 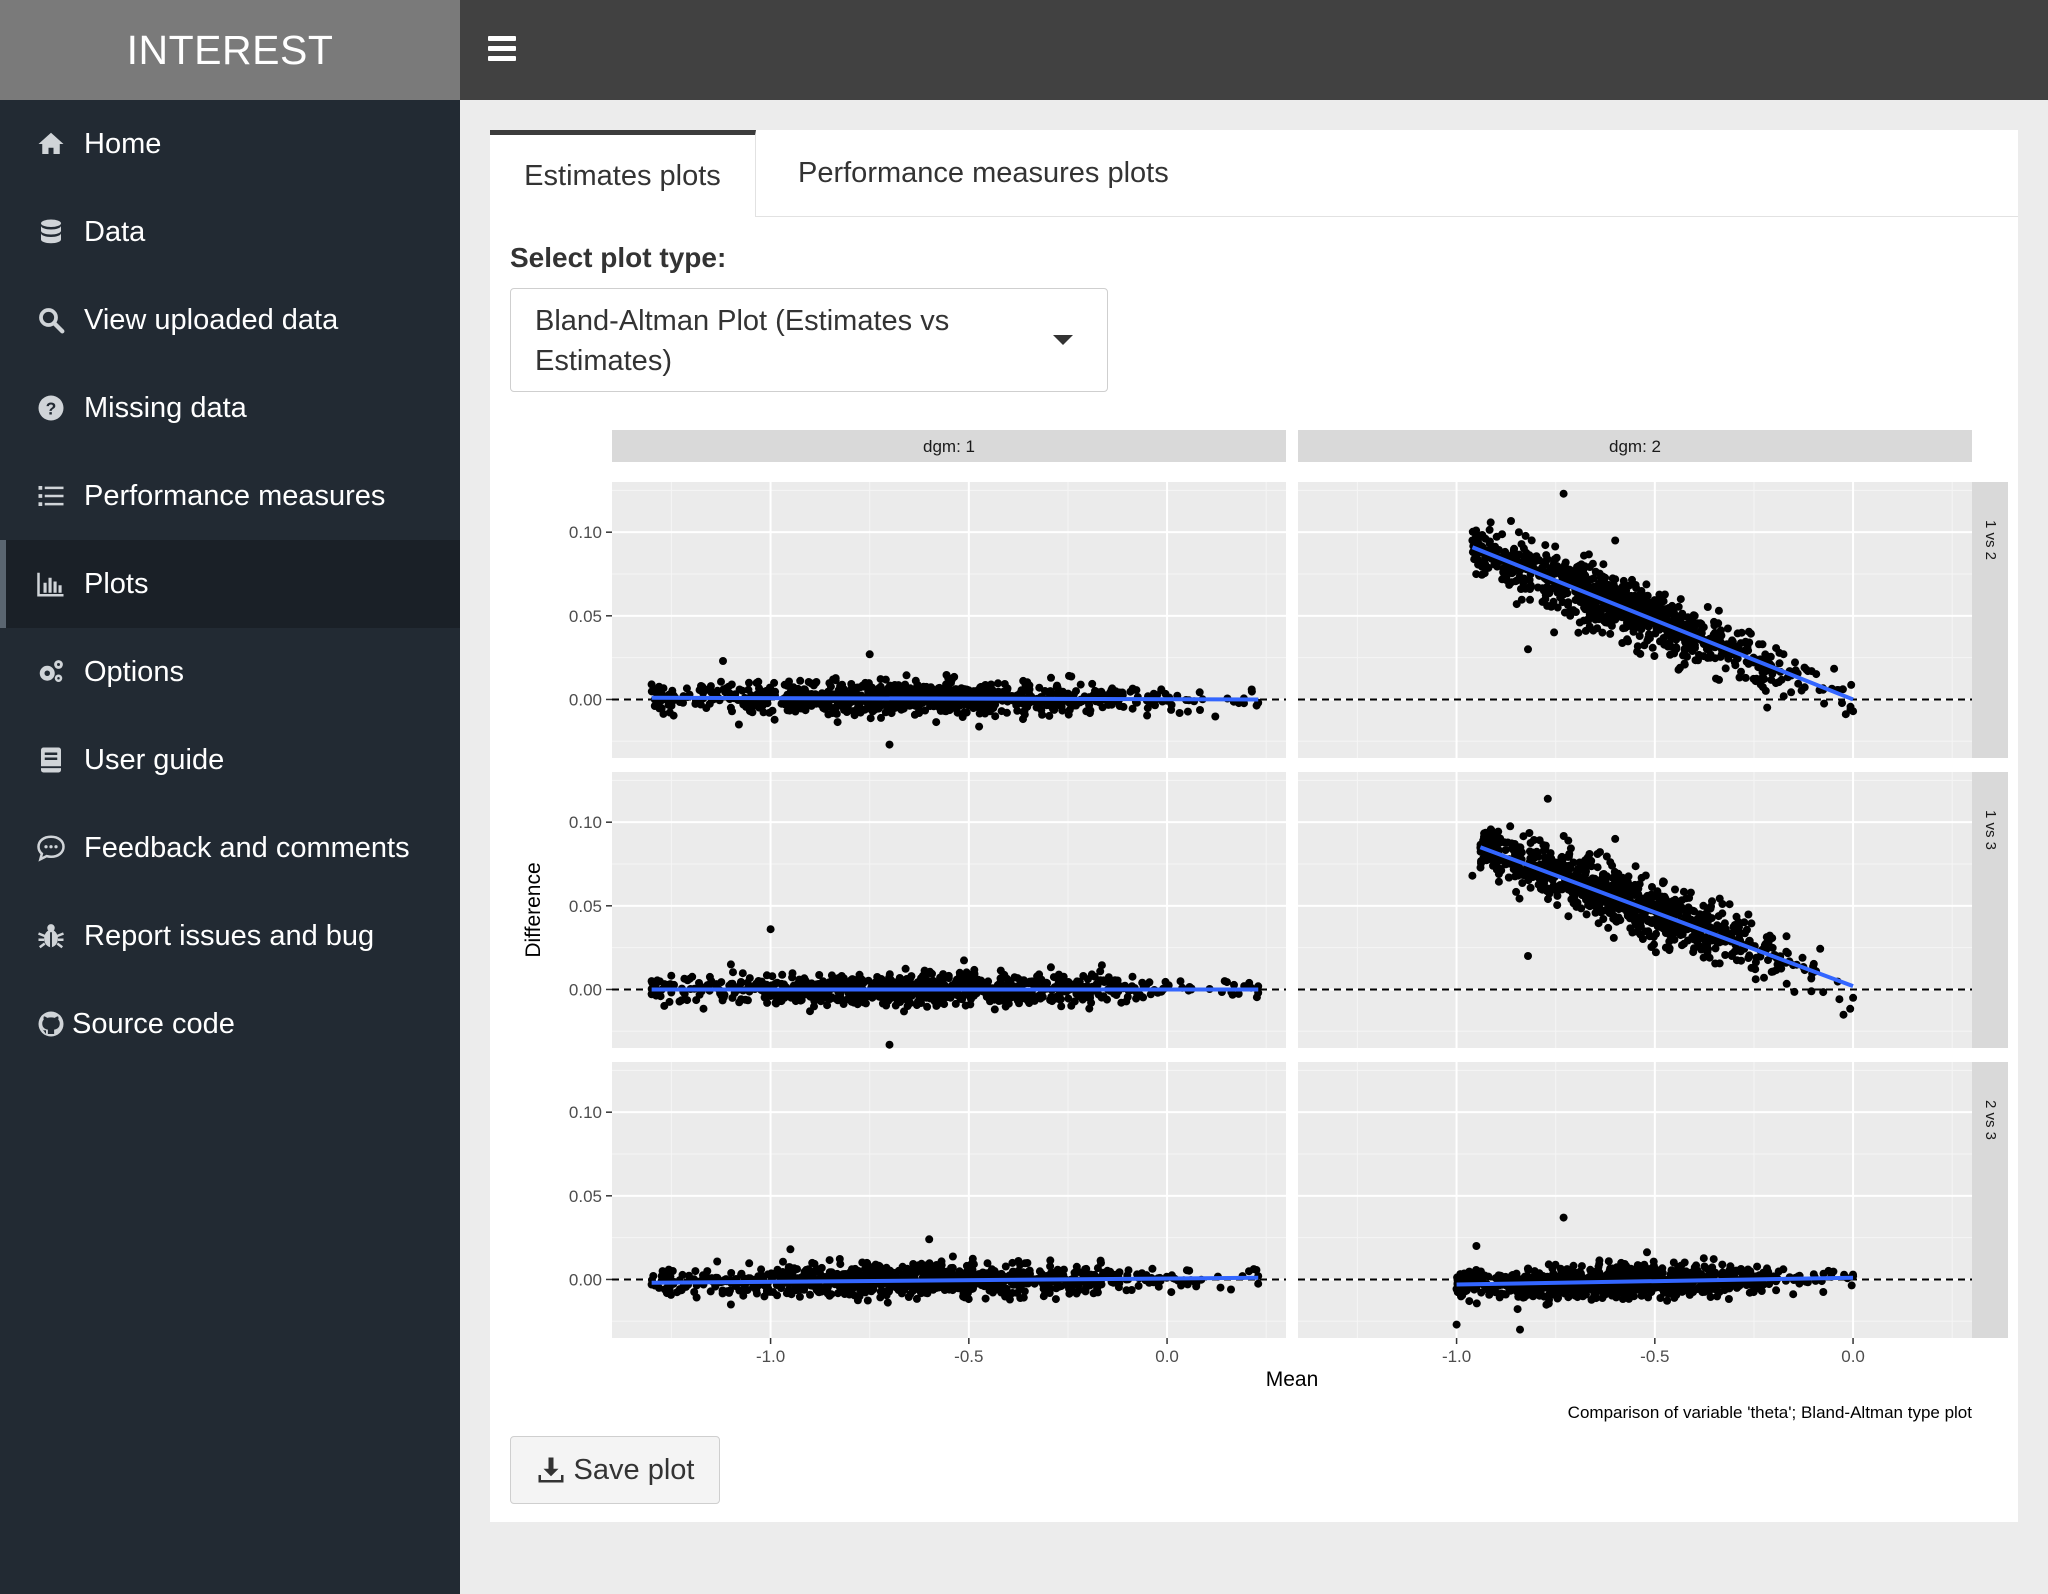 I want to click on gears-icon, so click(x=51, y=672).